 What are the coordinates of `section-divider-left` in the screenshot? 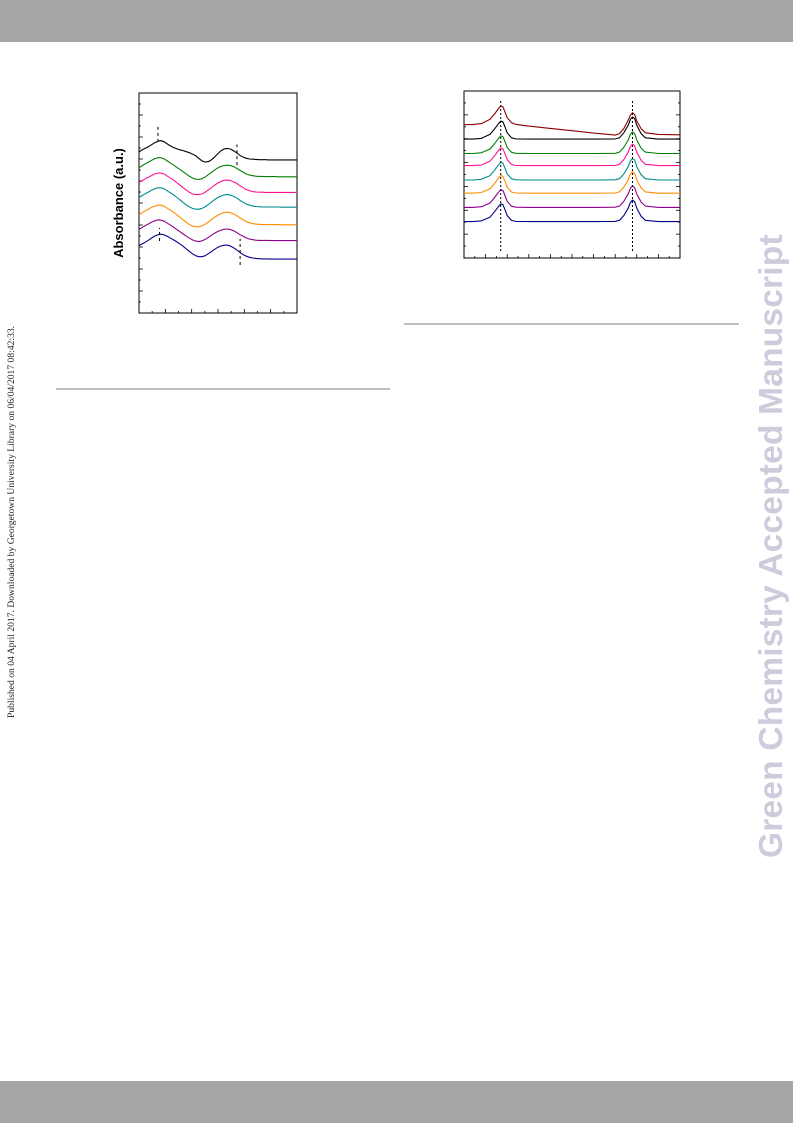 It's located at (223, 389).